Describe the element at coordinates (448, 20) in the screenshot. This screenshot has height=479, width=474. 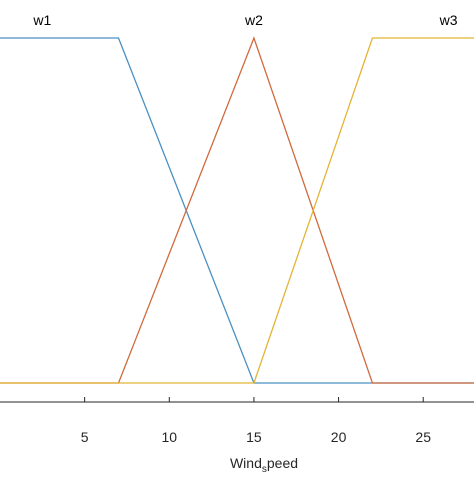
I see `series-label-w3: w3` at that location.